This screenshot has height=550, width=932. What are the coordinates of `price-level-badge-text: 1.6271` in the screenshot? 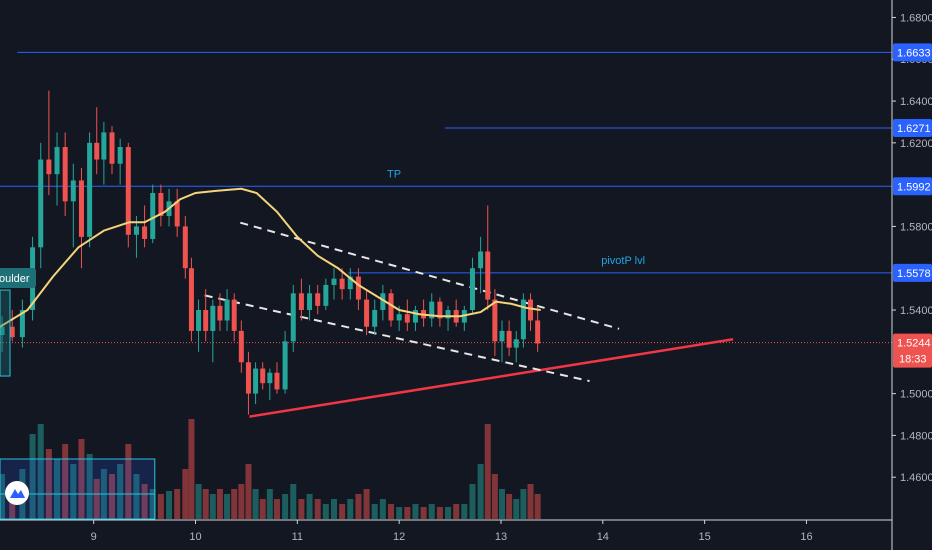 It's located at (914, 129).